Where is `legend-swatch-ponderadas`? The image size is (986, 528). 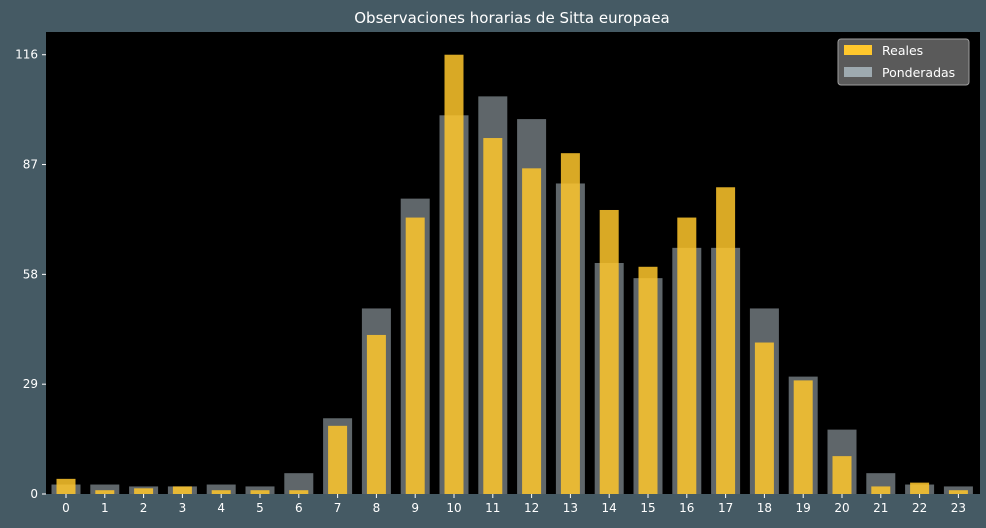 legend-swatch-ponderadas is located at coordinates (858, 72).